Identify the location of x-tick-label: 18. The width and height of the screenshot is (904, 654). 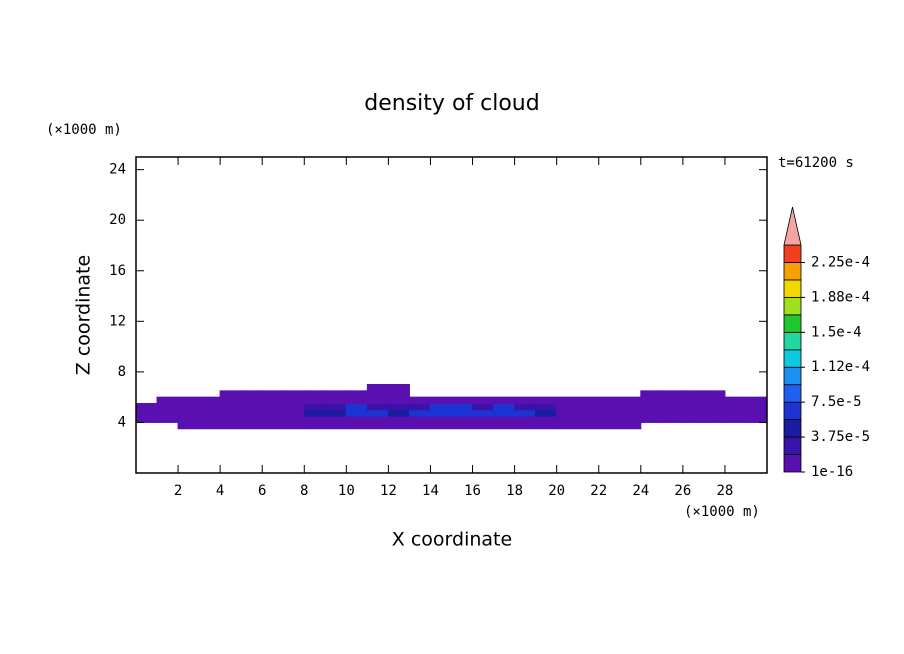
(514, 491).